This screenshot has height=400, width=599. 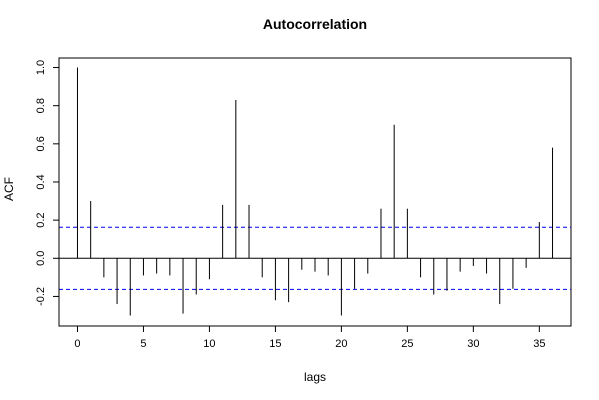 I want to click on x-tick-label: 5, so click(x=143, y=344).